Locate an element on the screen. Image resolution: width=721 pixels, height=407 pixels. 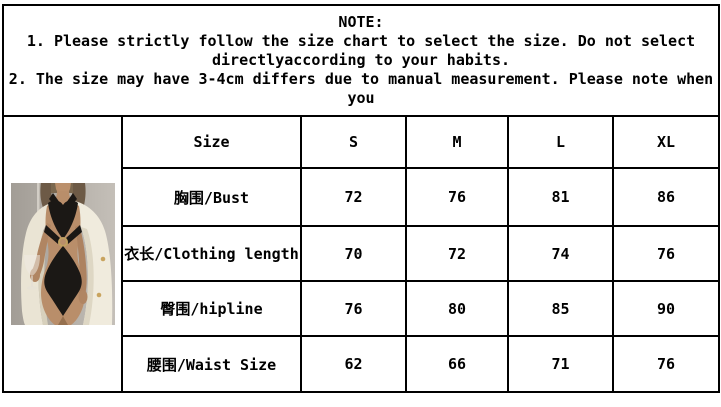
cell-waist-m: 66 is located at coordinates (457, 364).